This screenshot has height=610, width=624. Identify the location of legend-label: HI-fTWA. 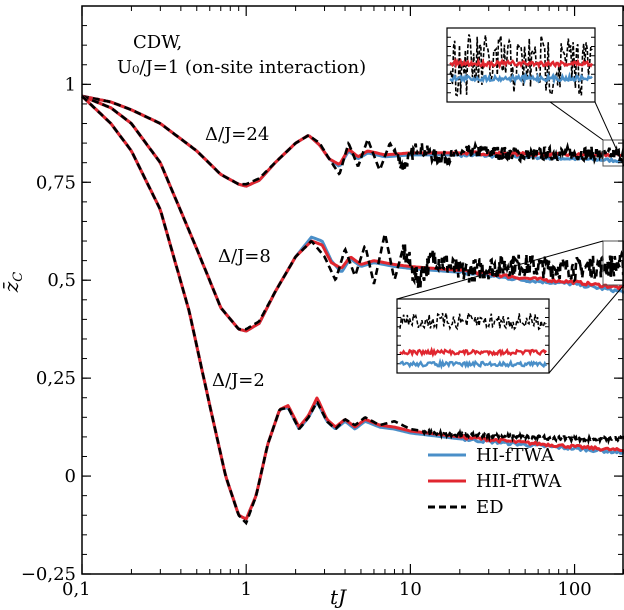
(515, 455).